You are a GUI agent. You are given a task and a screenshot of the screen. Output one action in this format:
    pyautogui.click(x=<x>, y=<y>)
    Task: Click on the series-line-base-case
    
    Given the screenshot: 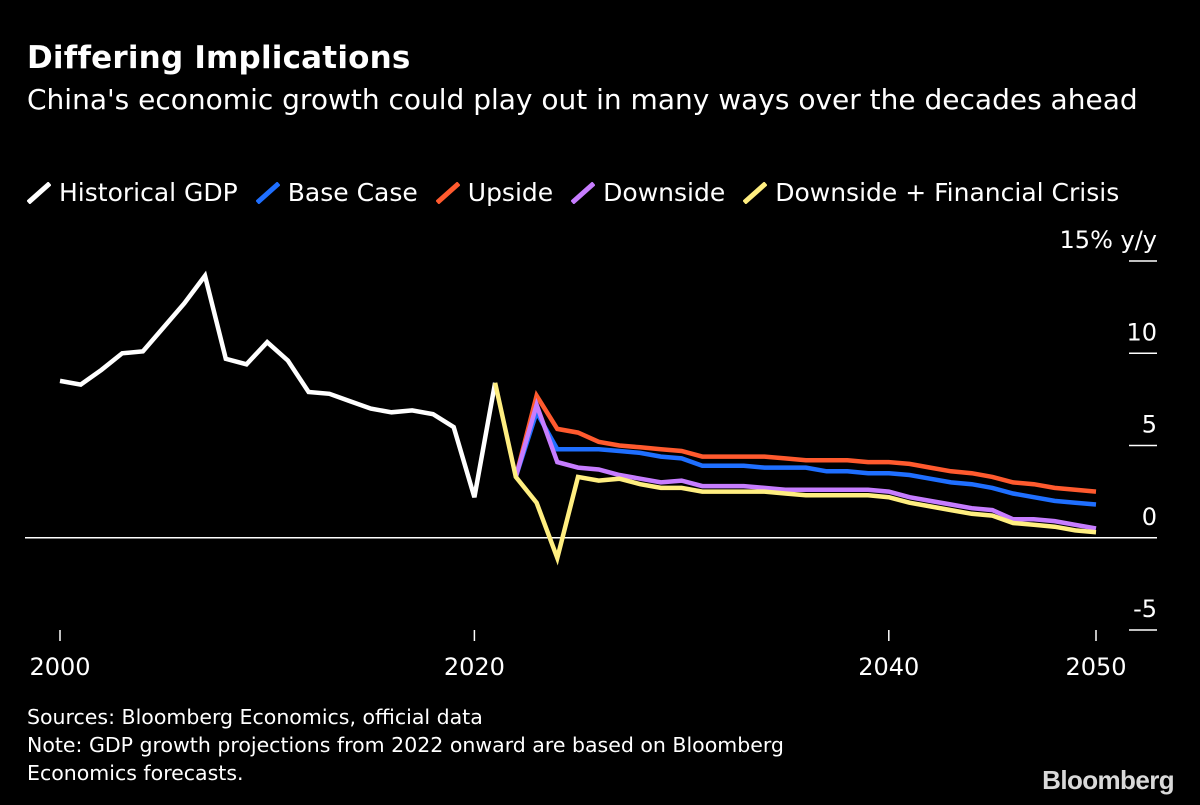 What is the action you would take?
    pyautogui.click(x=805, y=456)
    